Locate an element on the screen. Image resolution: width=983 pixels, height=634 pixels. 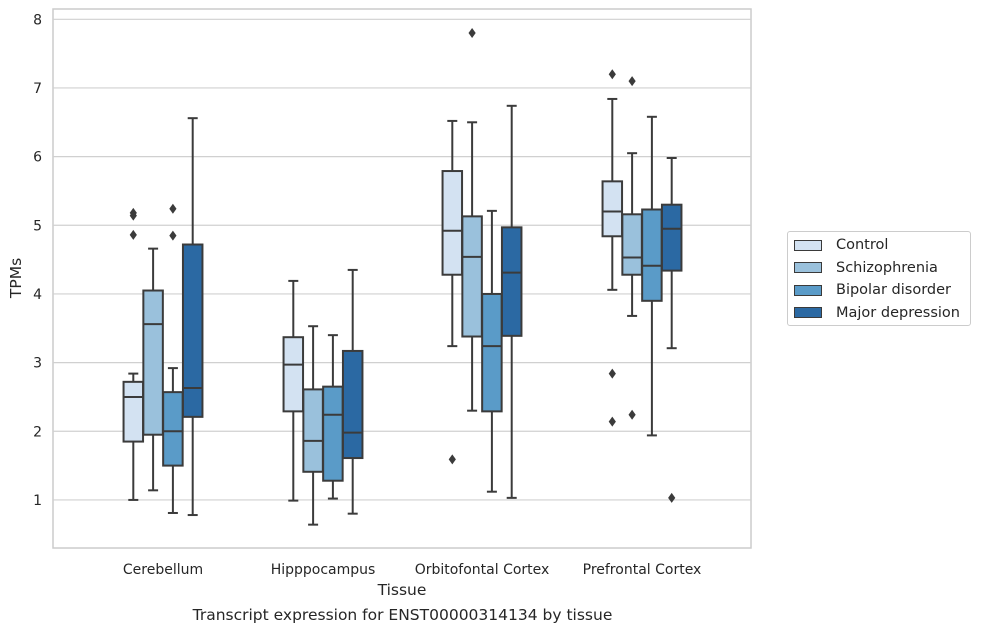
legend-label: Control is located at coordinates (862, 245).